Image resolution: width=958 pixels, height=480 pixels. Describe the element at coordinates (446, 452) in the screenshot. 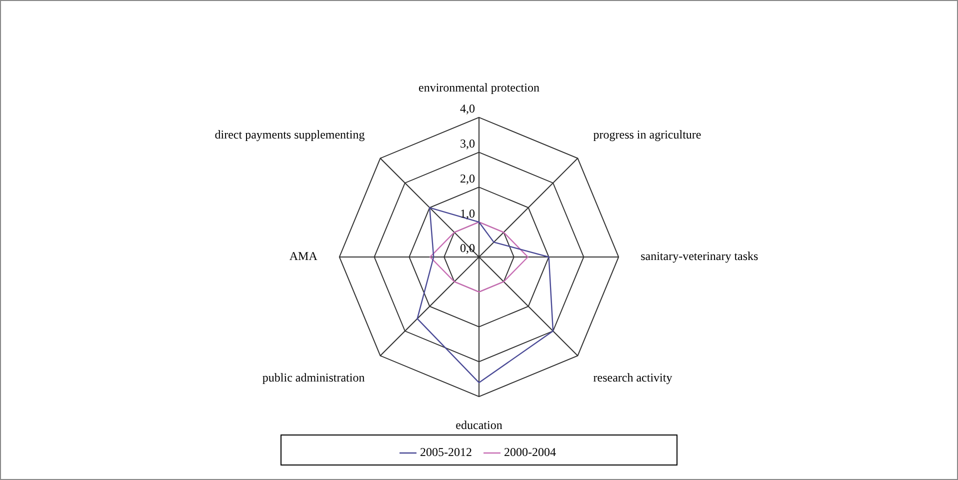

I see `legend-label: 2005-2012` at that location.